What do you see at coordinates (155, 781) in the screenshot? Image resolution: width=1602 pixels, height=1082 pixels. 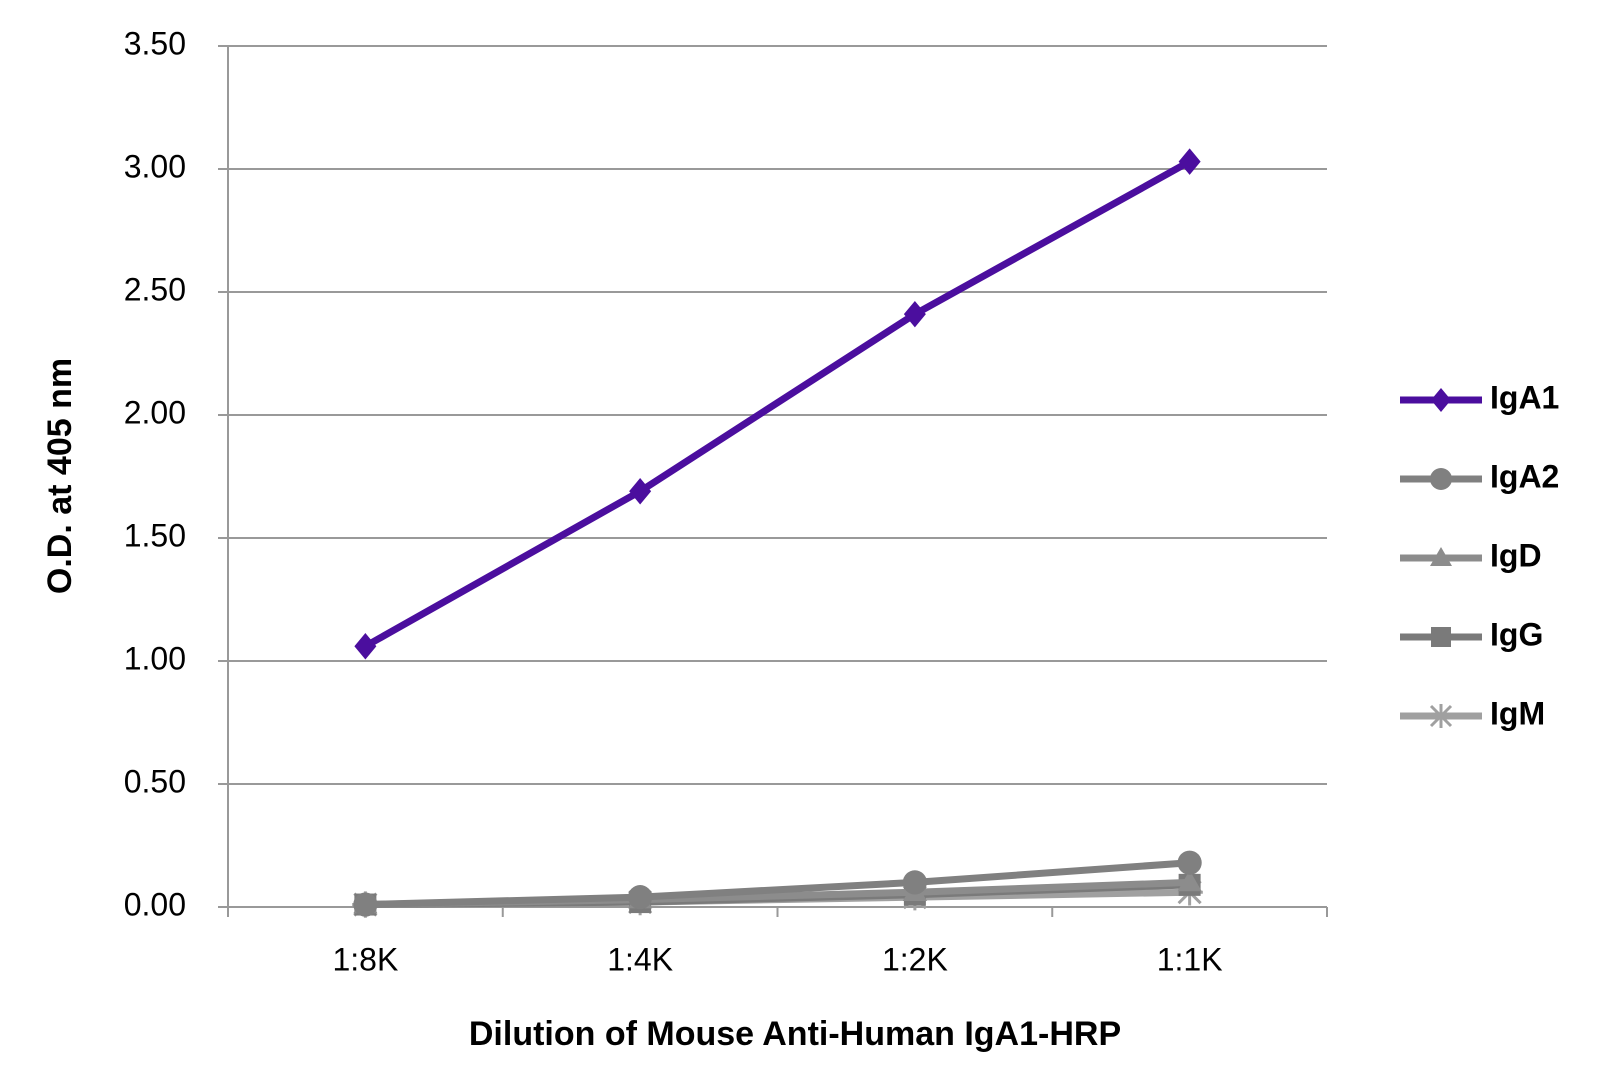 I see `y-tick-label: 0.50` at bounding box center [155, 781].